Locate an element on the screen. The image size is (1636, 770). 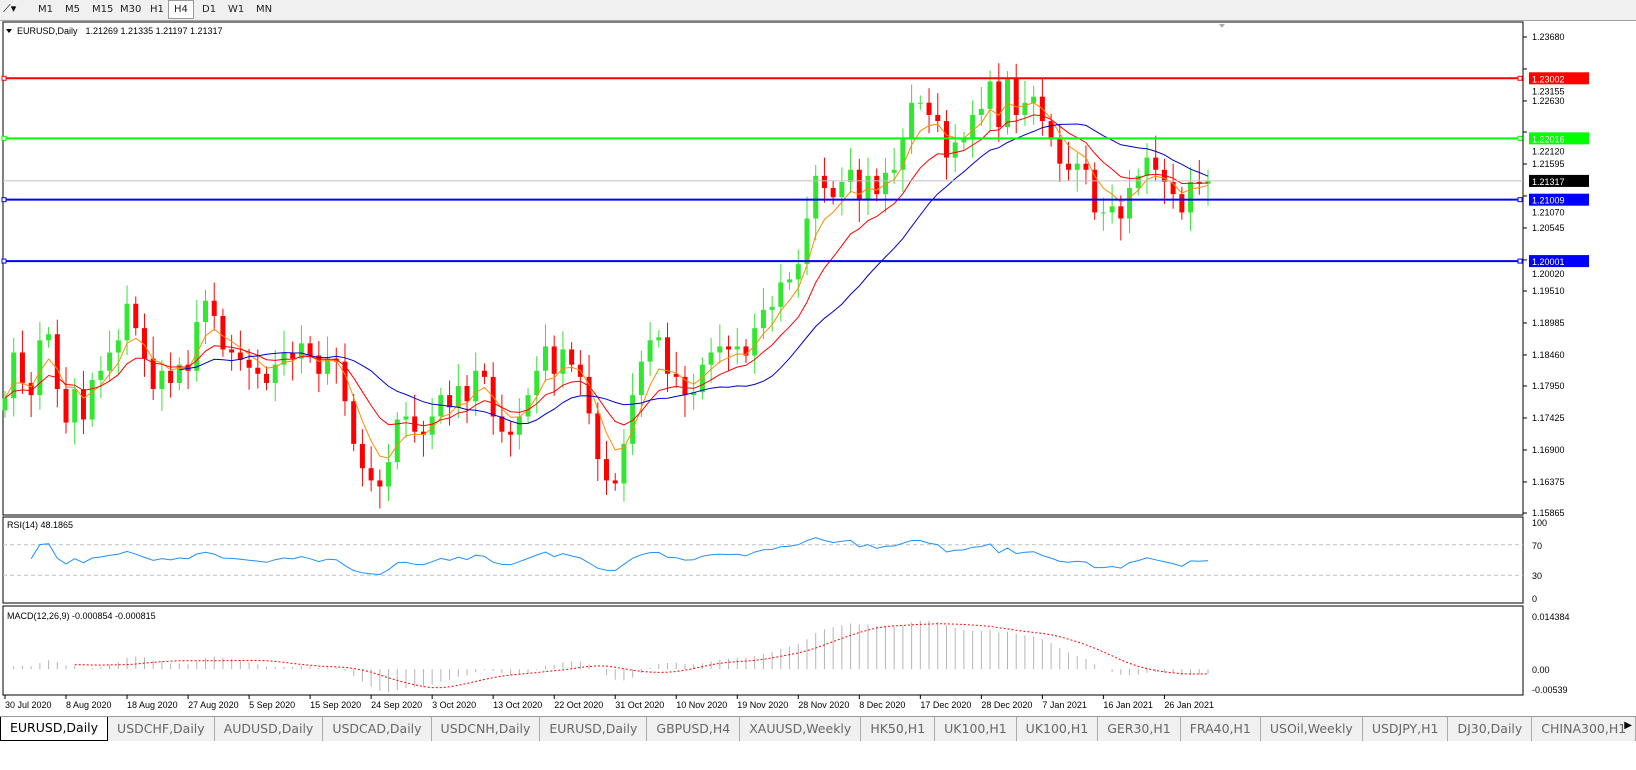
chart-tab: USDJPY,H1 is located at coordinates (1406, 729).